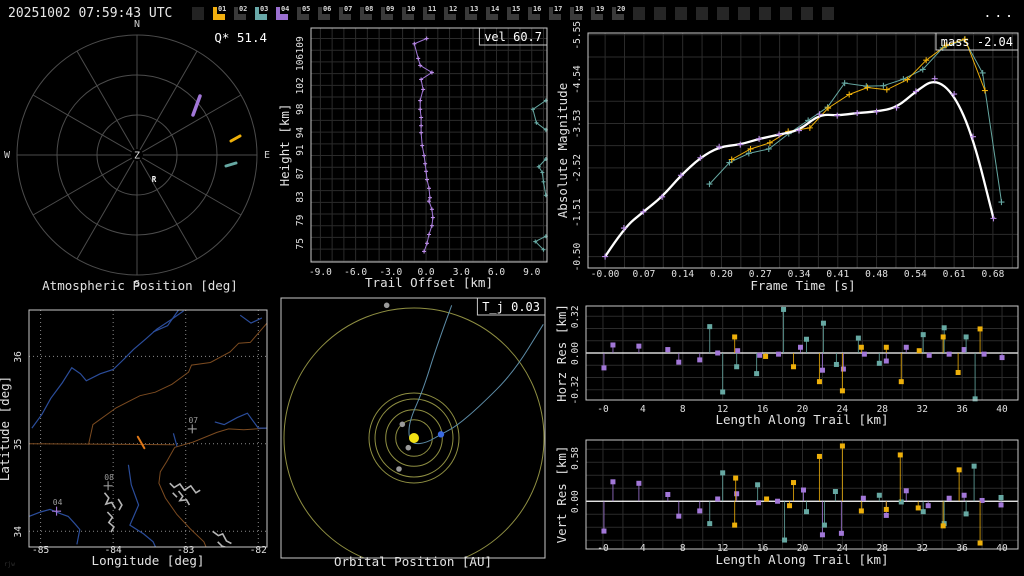 The width and height of the screenshot is (1024, 576). Describe the element at coordinates (402, 424) in the screenshot. I see `planet-dot` at that location.